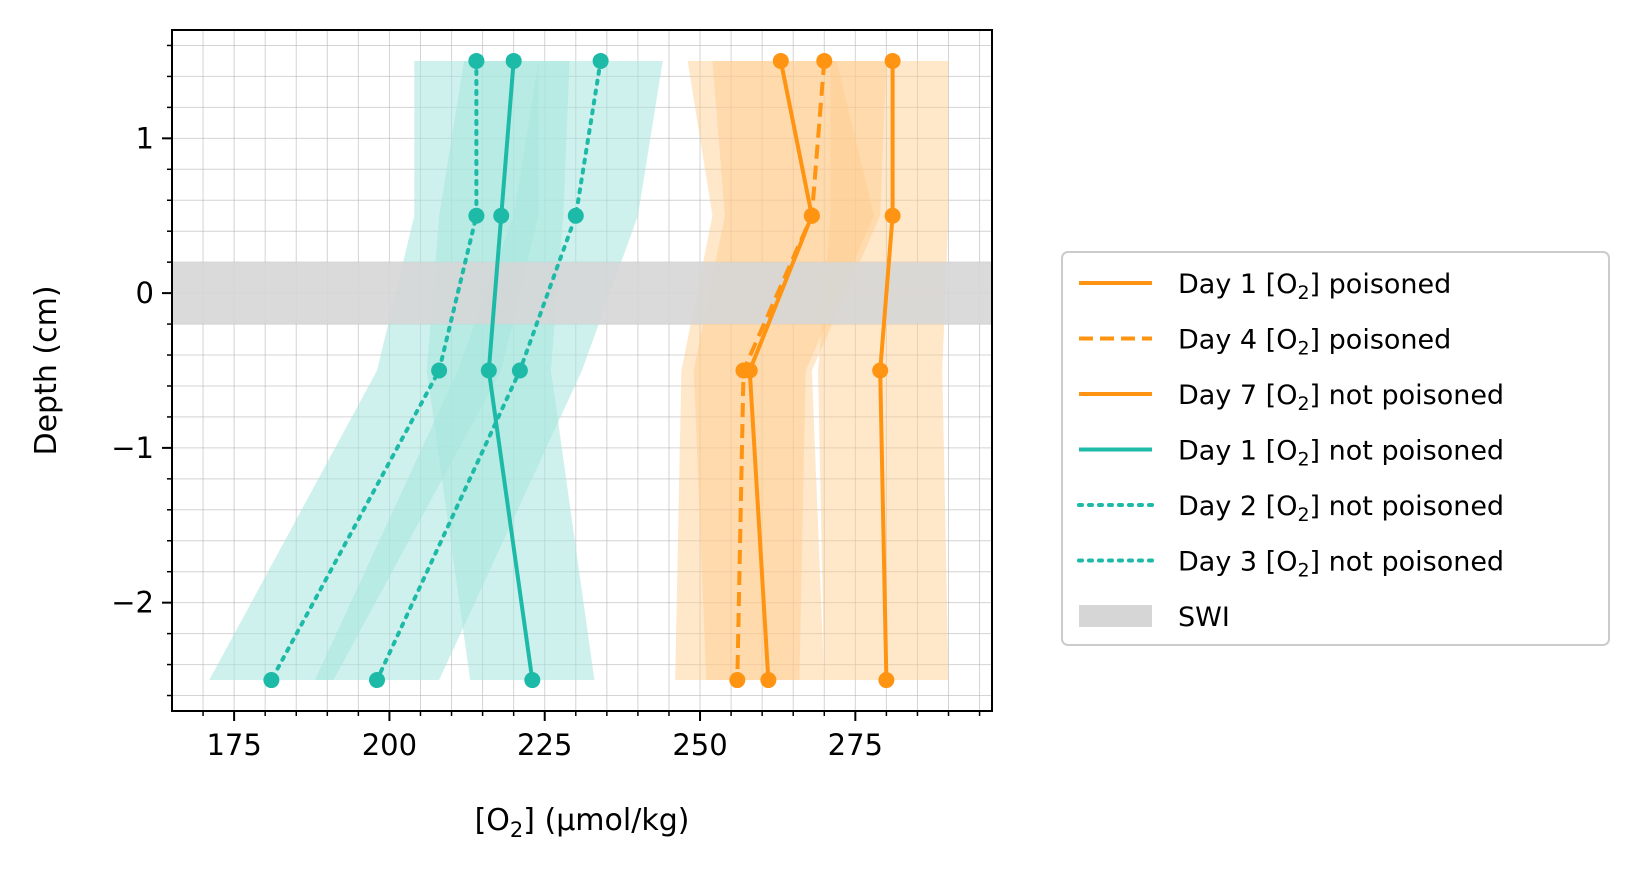  I want to click on legend-label: Day 2 [O2] not poisoned, so click(1341, 508).